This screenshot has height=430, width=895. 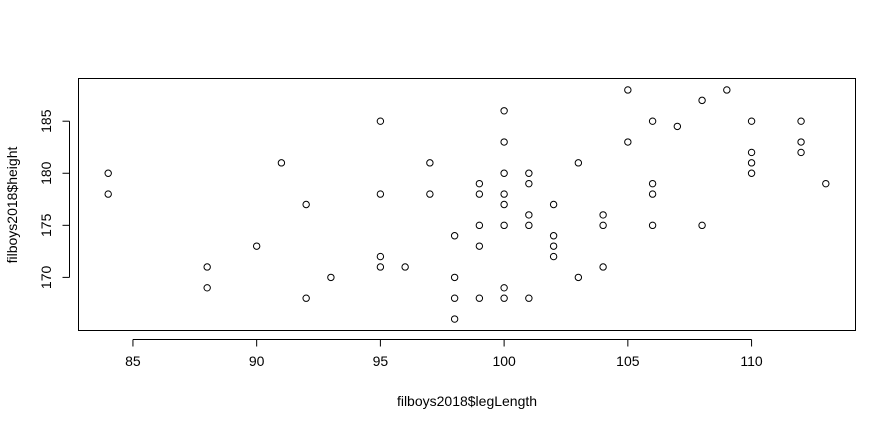 I want to click on x-axis: 85 90 95 100 105 110, so click(x=444, y=354).